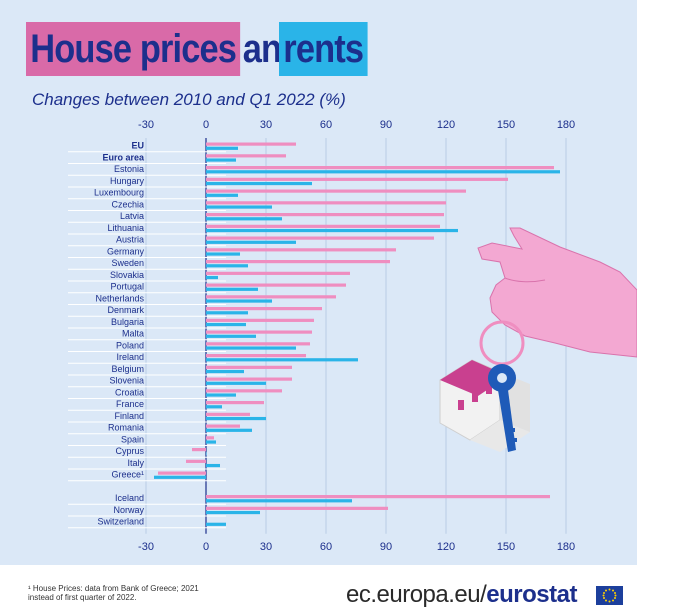 This screenshot has width=682, height=614. I want to click on x-tick-top-150: 150, so click(506, 125).